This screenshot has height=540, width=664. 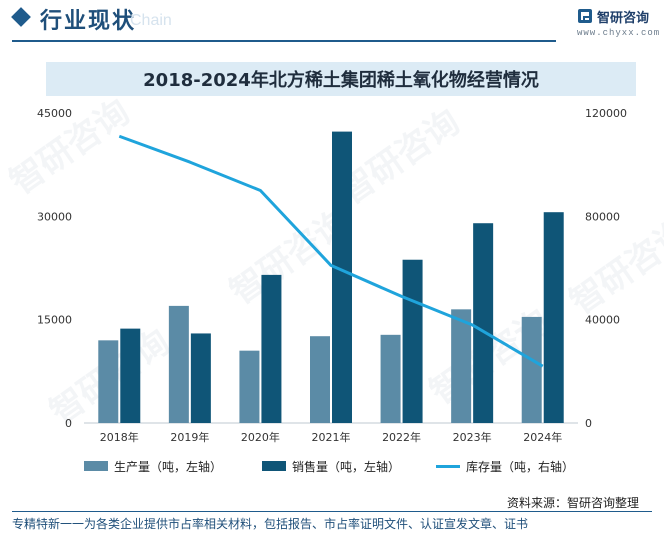 I want to click on x-tick-label: 2018年, so click(x=119, y=437).